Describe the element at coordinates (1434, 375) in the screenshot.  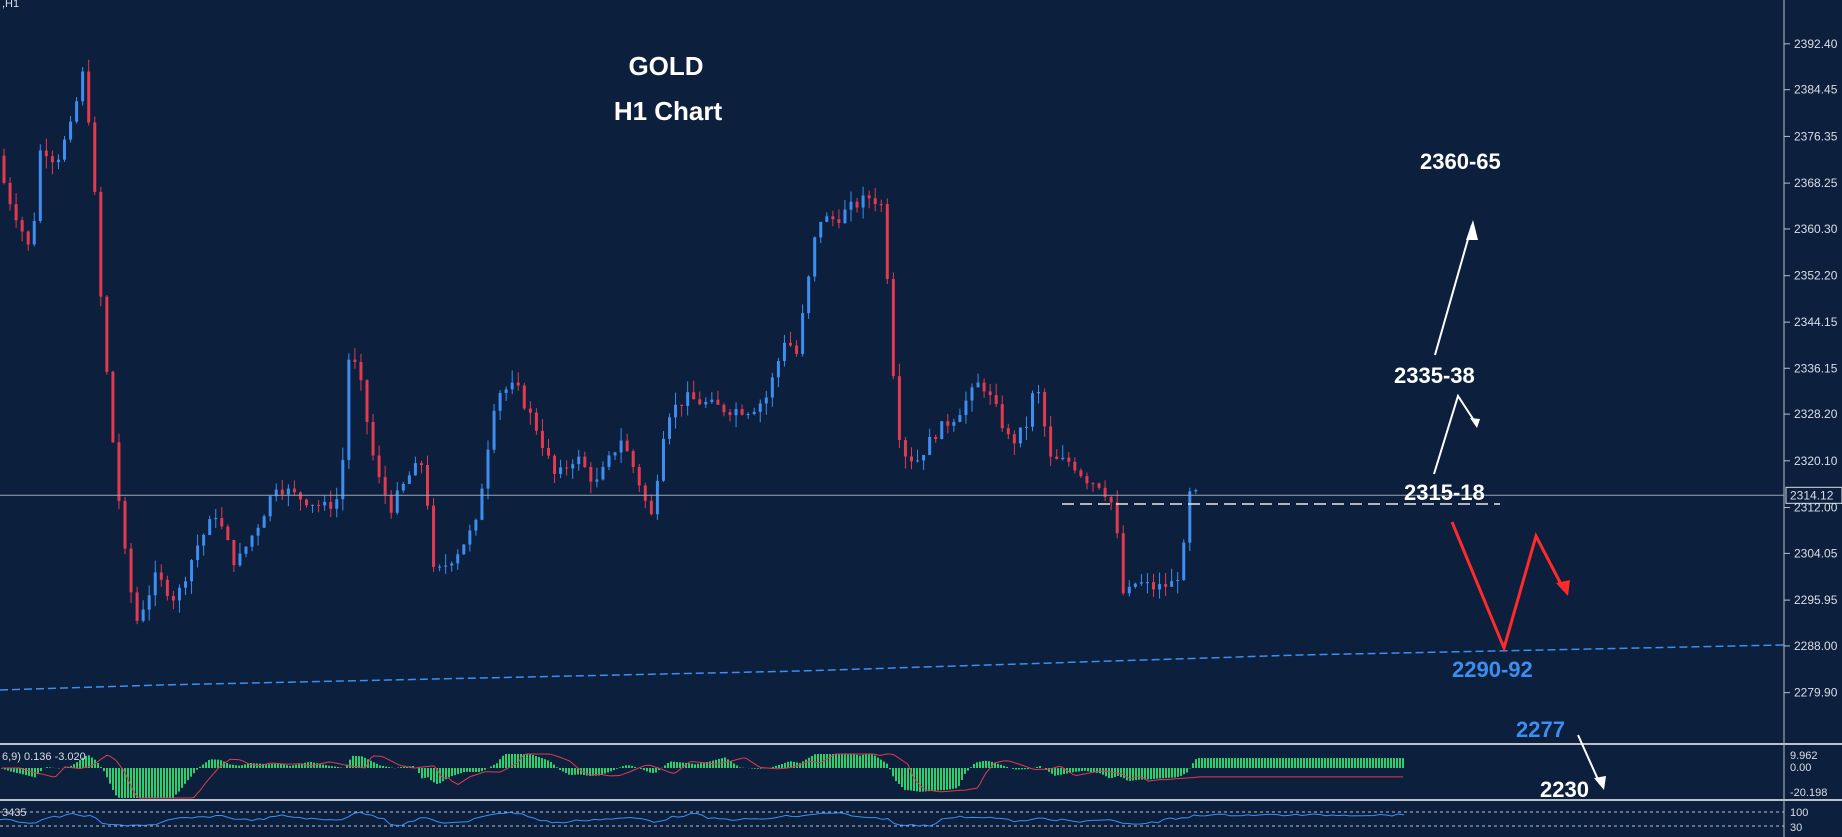
I see `resistance-label: 2335-38` at that location.